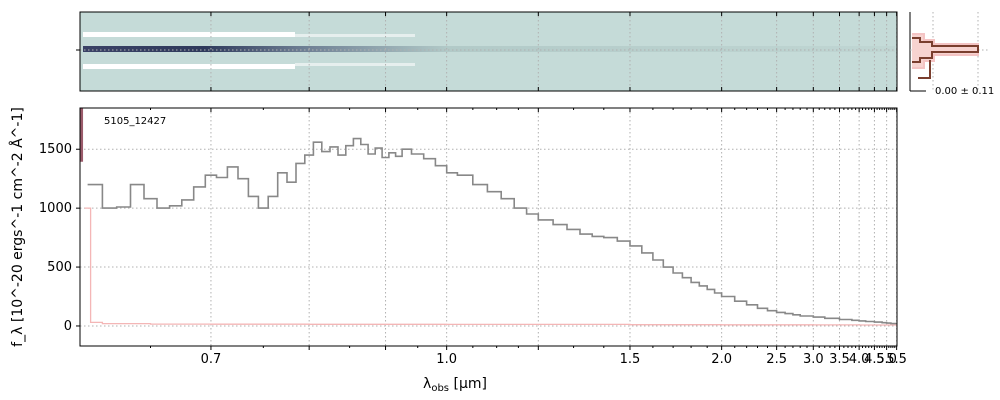 The height and width of the screenshot is (400, 1000). I want to click on x-tick-label: 3.5, so click(839, 359).